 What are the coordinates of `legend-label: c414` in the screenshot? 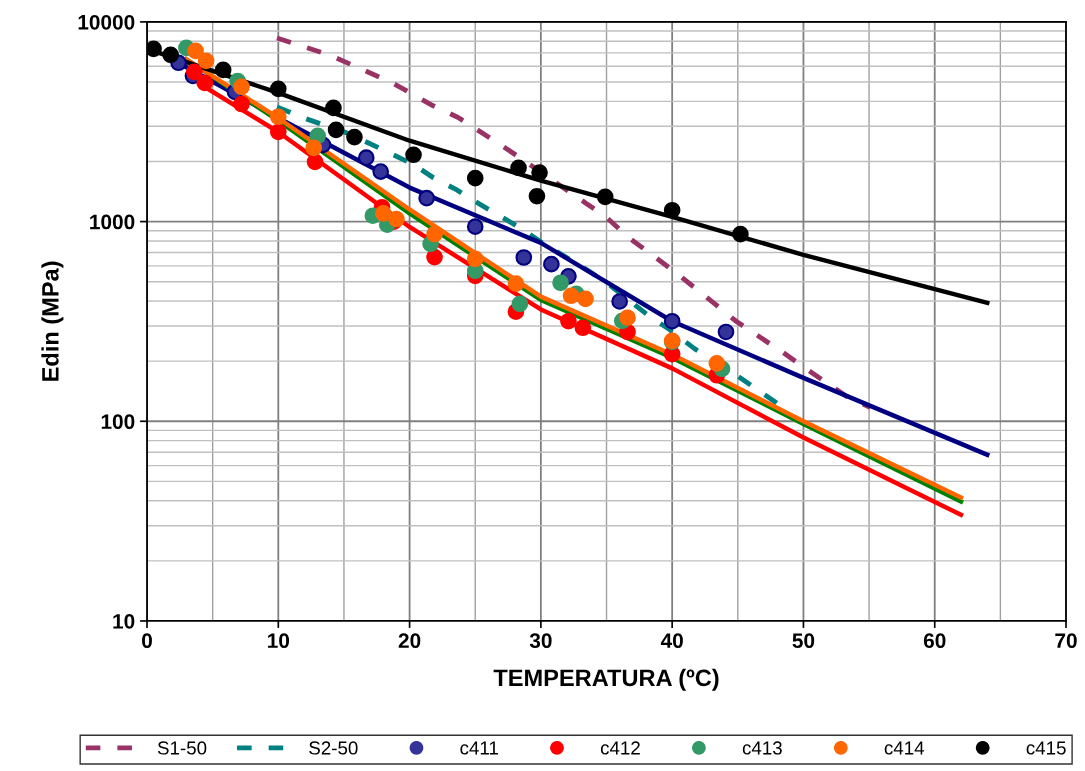 It's located at (904, 748).